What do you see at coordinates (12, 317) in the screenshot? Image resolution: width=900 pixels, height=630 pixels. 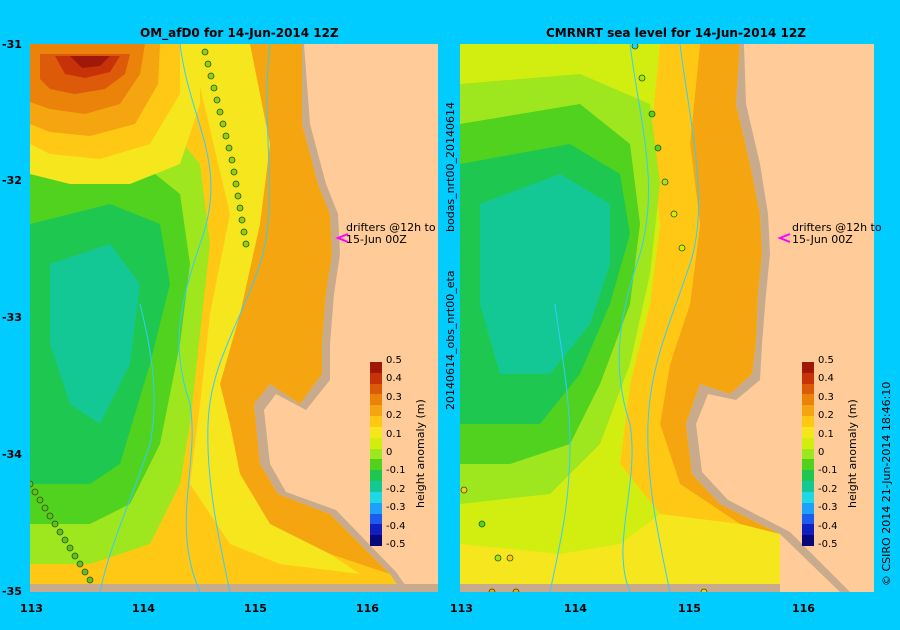 I see `lat-tick-label: -33` at bounding box center [12, 317].